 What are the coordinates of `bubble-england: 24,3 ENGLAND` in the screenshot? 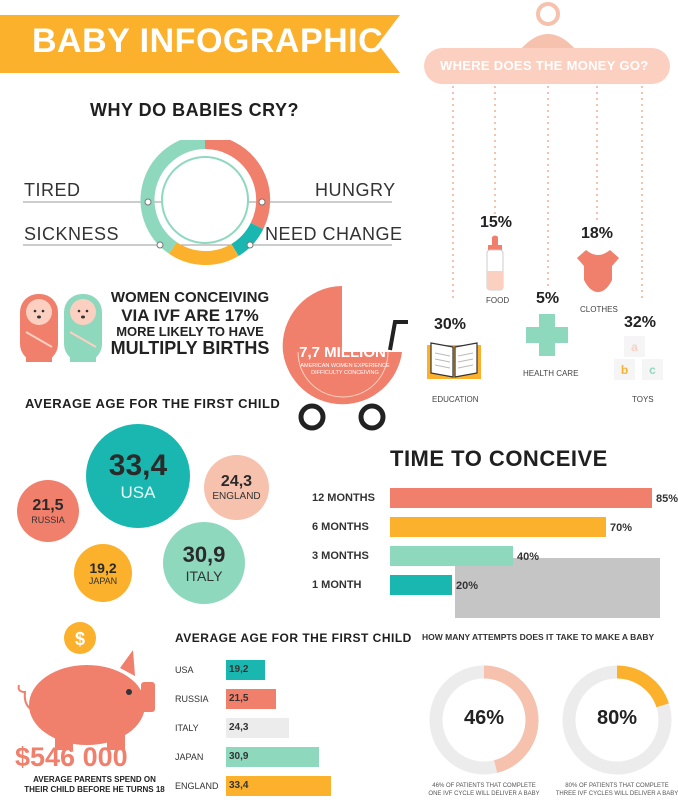 It's located at (236, 487).